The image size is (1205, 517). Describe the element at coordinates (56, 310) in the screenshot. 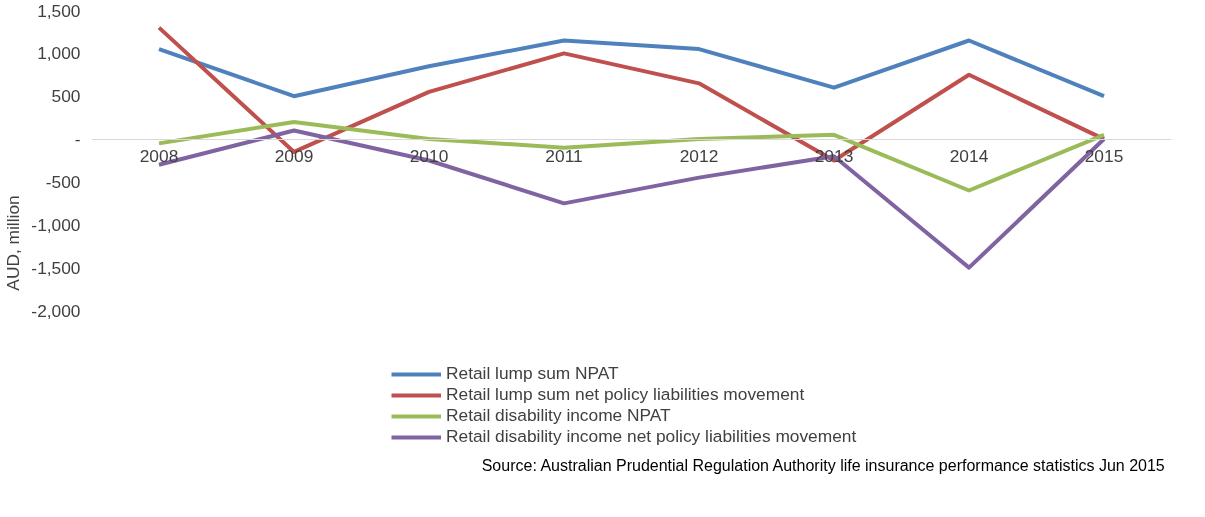

I see `y-tick-label: -2,000` at that location.